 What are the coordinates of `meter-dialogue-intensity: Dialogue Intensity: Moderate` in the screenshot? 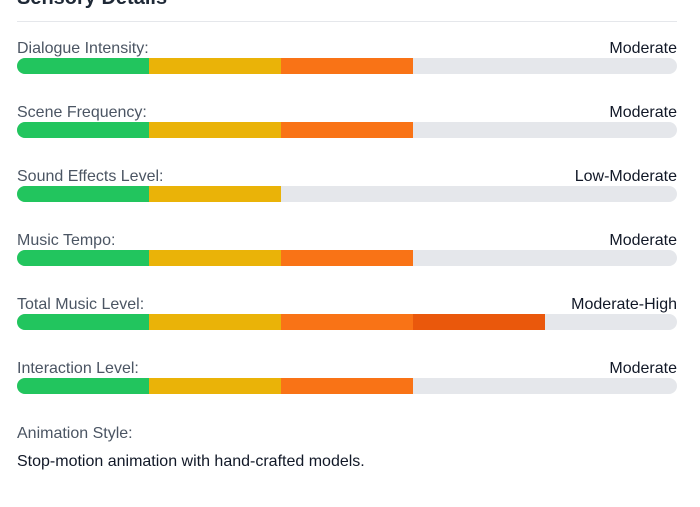 It's located at (347, 57).